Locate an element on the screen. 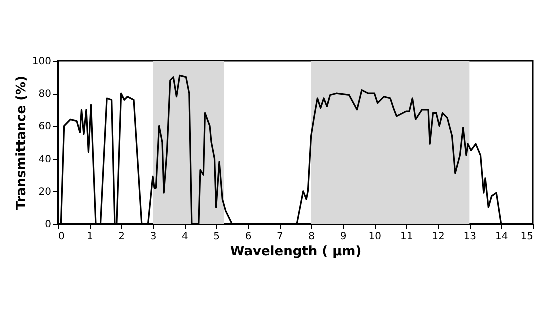 The image size is (548, 320). x-tick-label: 15 is located at coordinates (527, 237).